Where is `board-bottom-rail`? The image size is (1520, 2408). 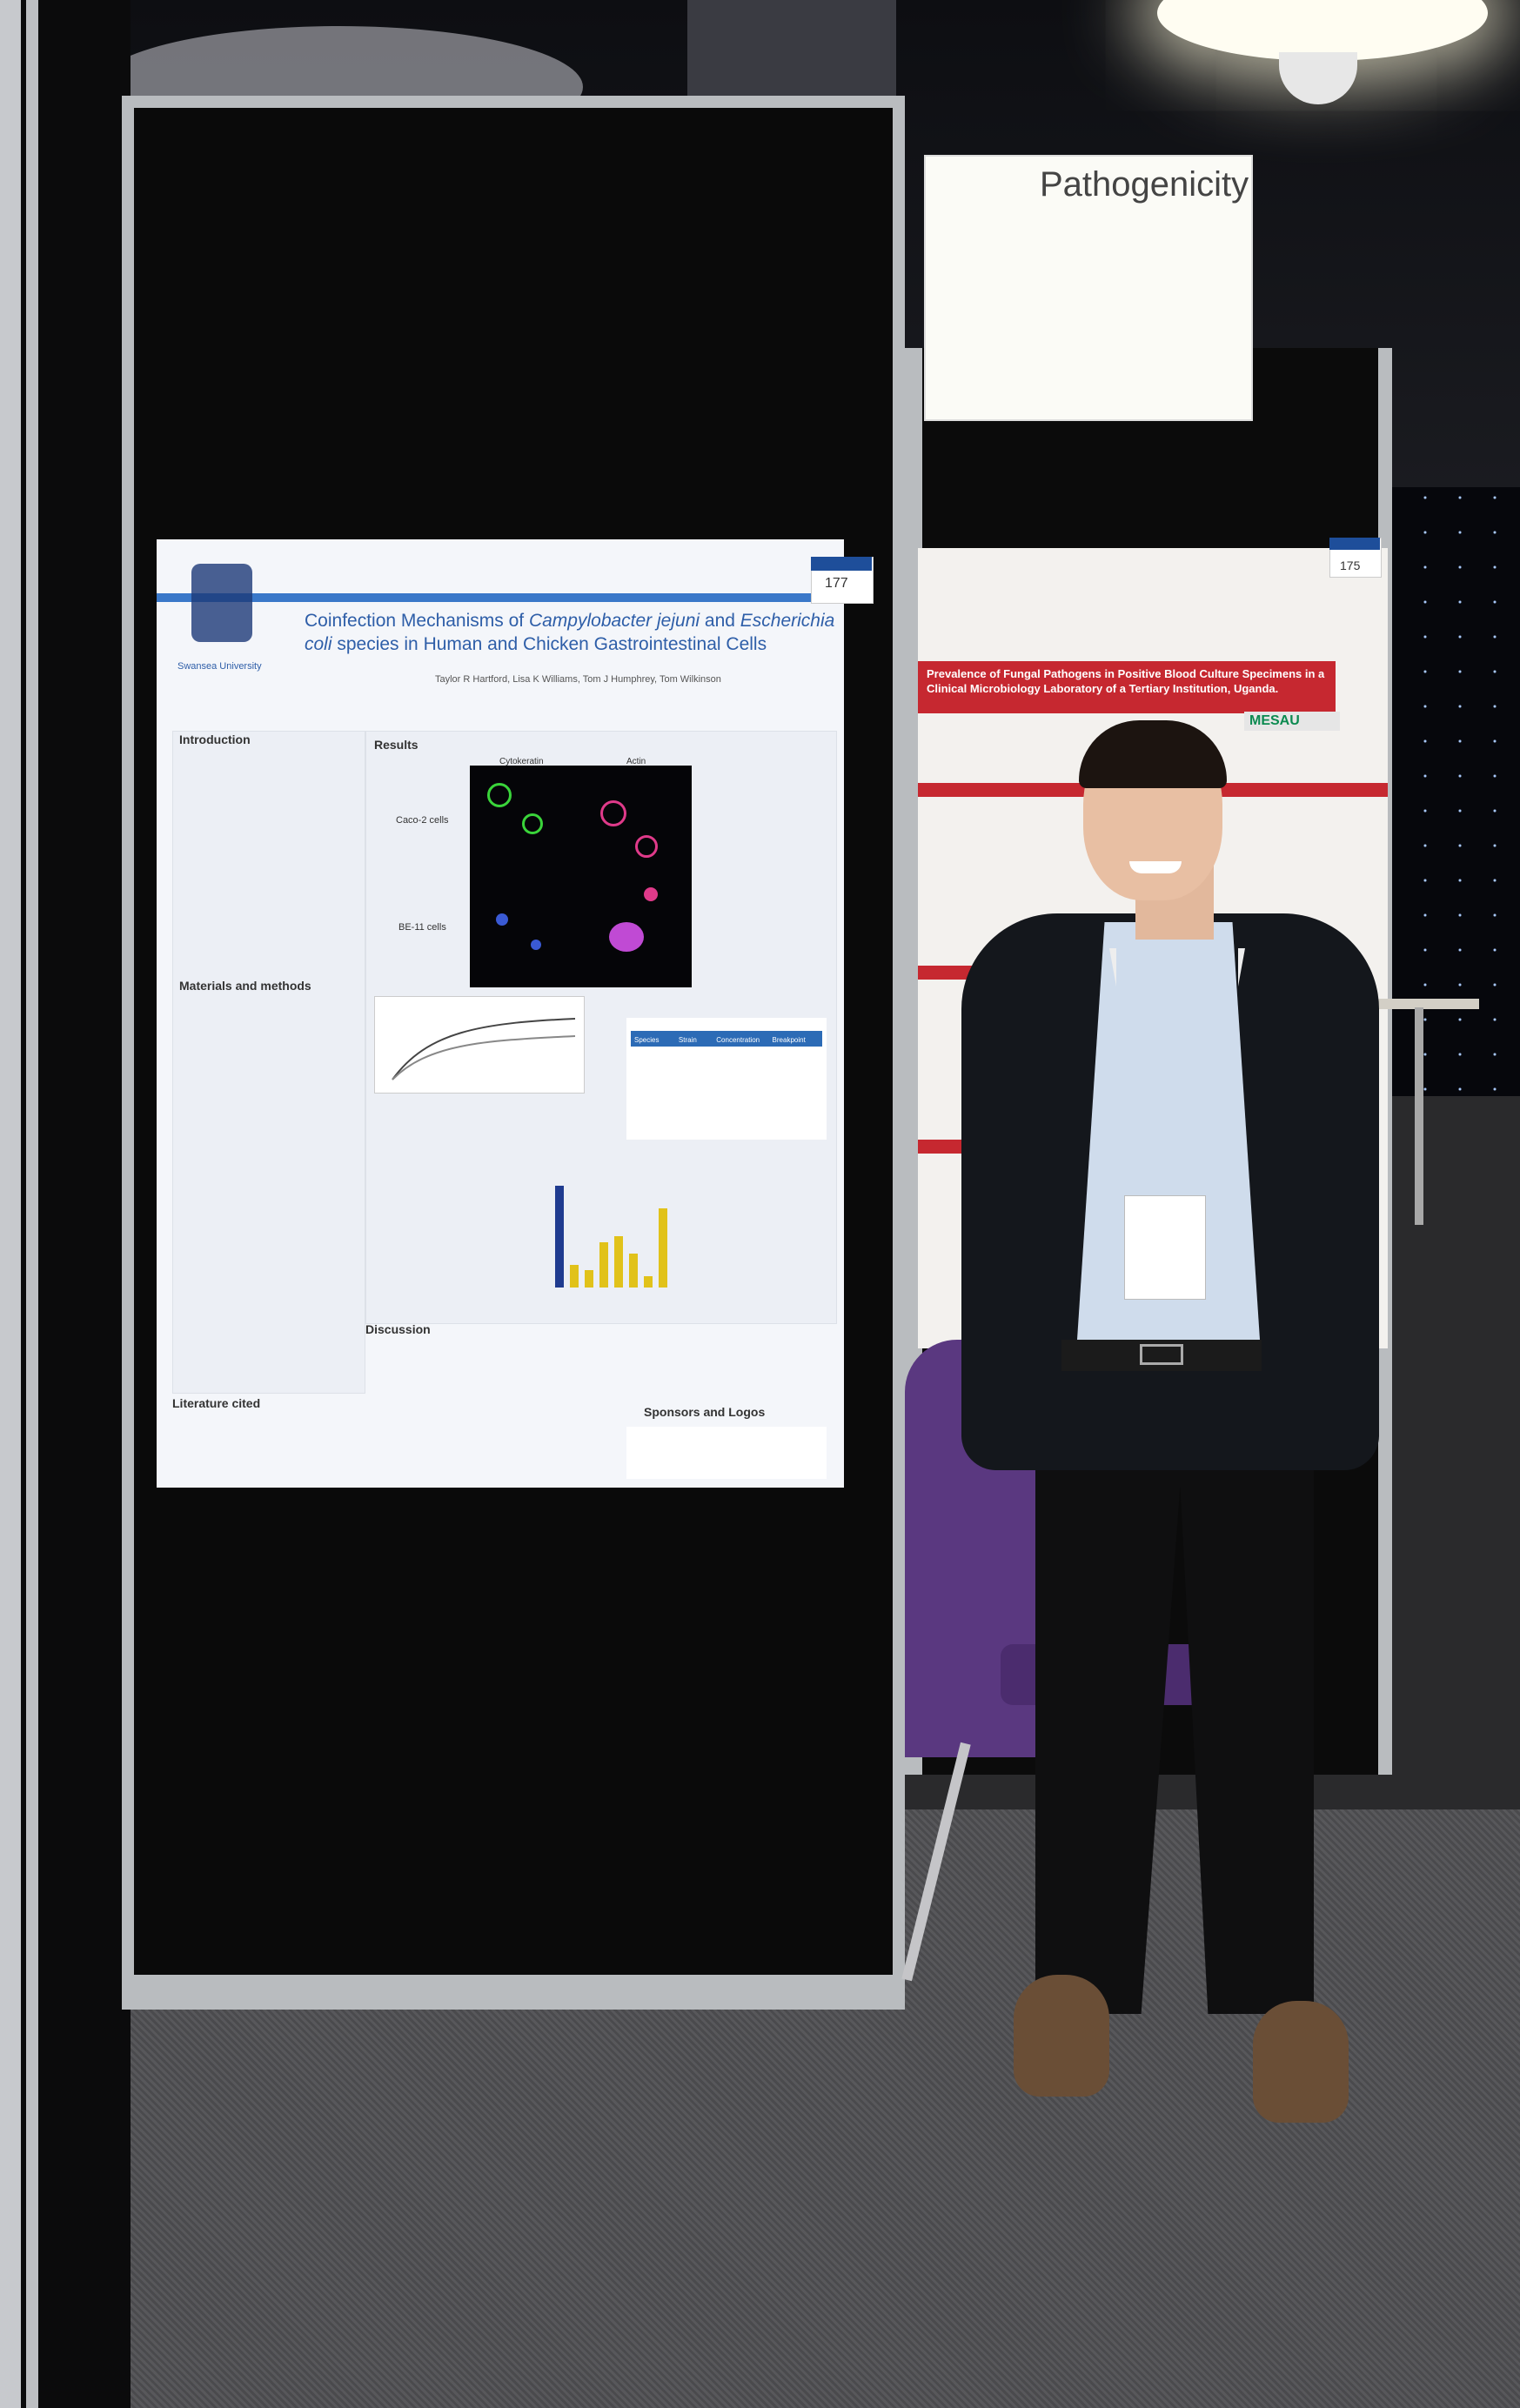 board-bottom-rail is located at coordinates (513, 1993).